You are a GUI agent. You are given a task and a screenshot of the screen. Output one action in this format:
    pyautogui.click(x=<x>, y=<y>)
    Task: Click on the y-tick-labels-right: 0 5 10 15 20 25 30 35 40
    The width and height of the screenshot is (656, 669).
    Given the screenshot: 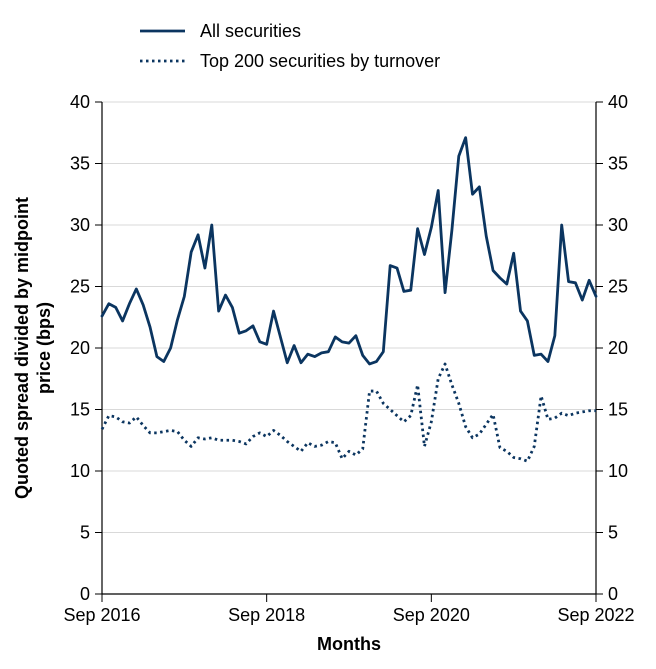 What is the action you would take?
    pyautogui.click(x=618, y=348)
    